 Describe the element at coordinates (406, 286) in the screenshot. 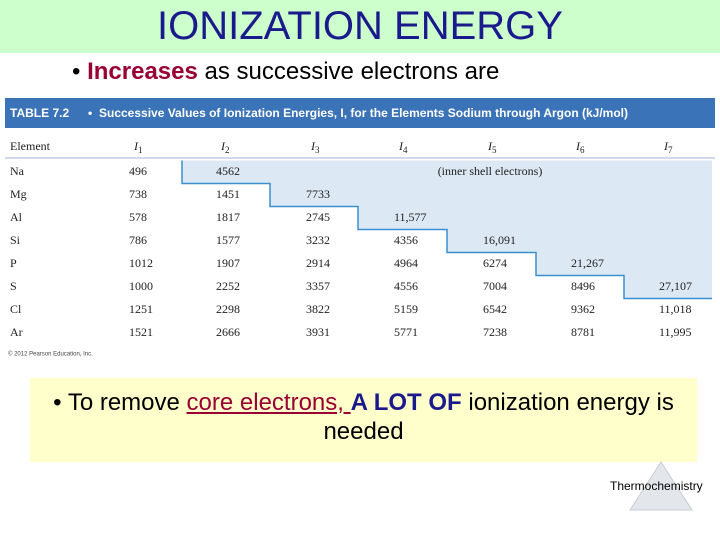

I see `energy-cell: 4556` at that location.